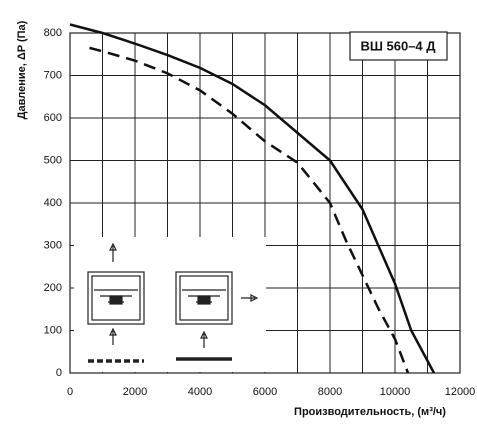  I want to click on inset-background, so click(170, 304).